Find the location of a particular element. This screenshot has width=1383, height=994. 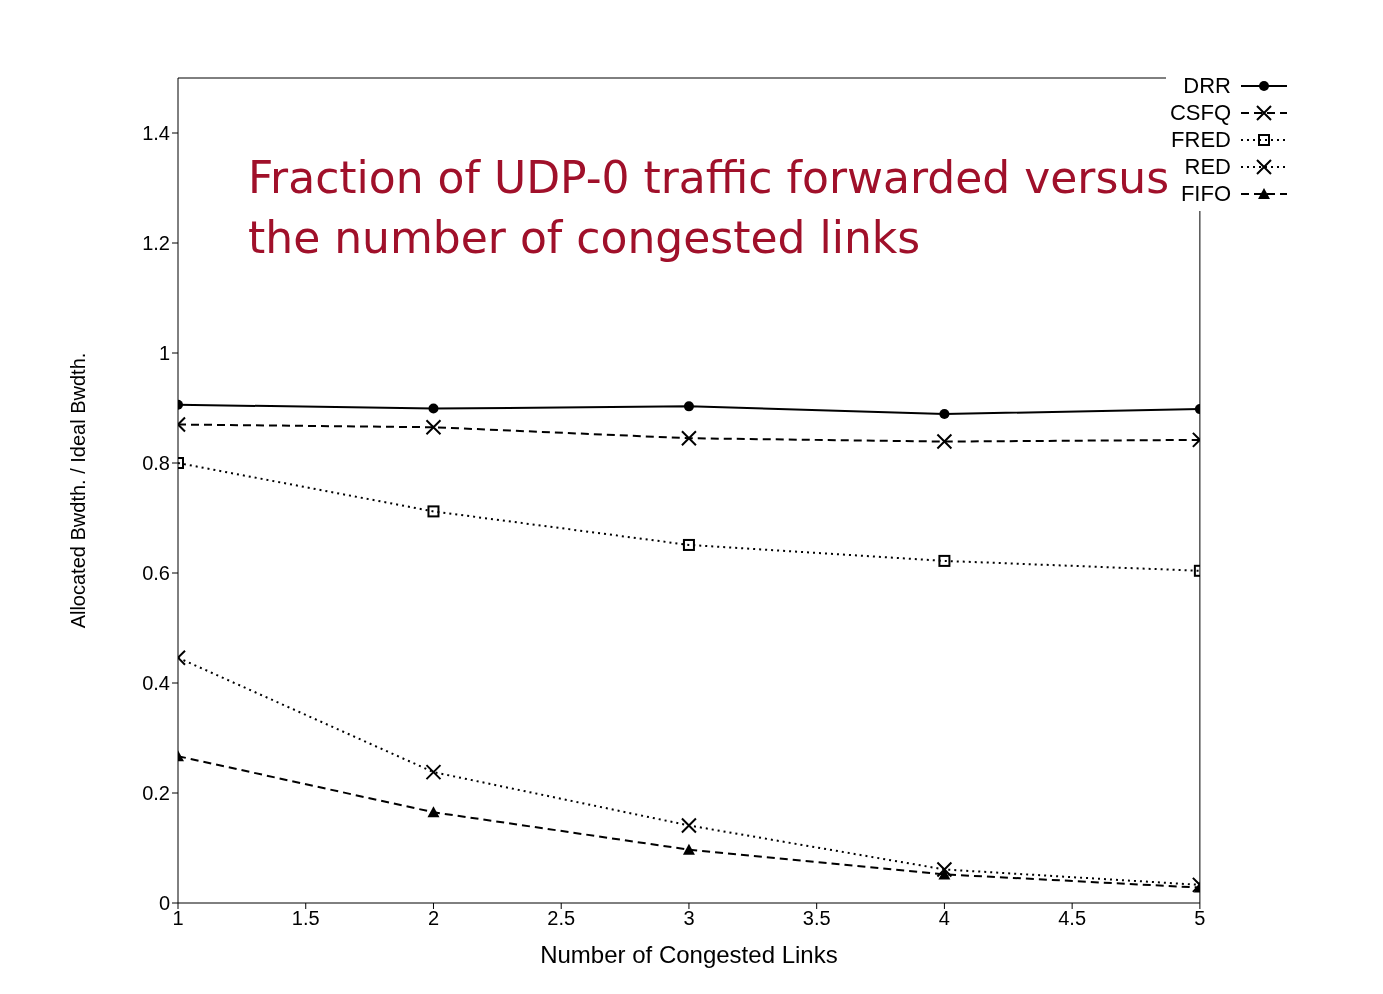

y-tick-label: 1.4 is located at coordinates (156, 133).